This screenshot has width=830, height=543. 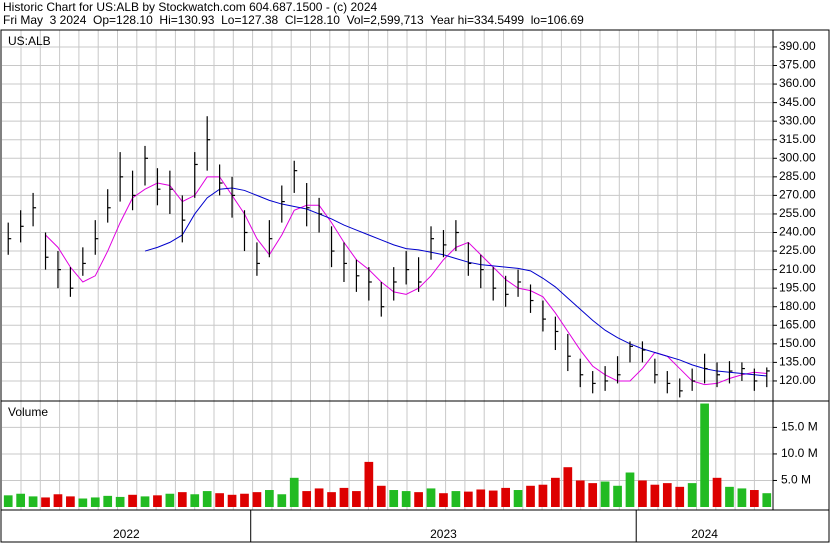 I want to click on y-tick-label: 165.00, so click(x=797, y=324).